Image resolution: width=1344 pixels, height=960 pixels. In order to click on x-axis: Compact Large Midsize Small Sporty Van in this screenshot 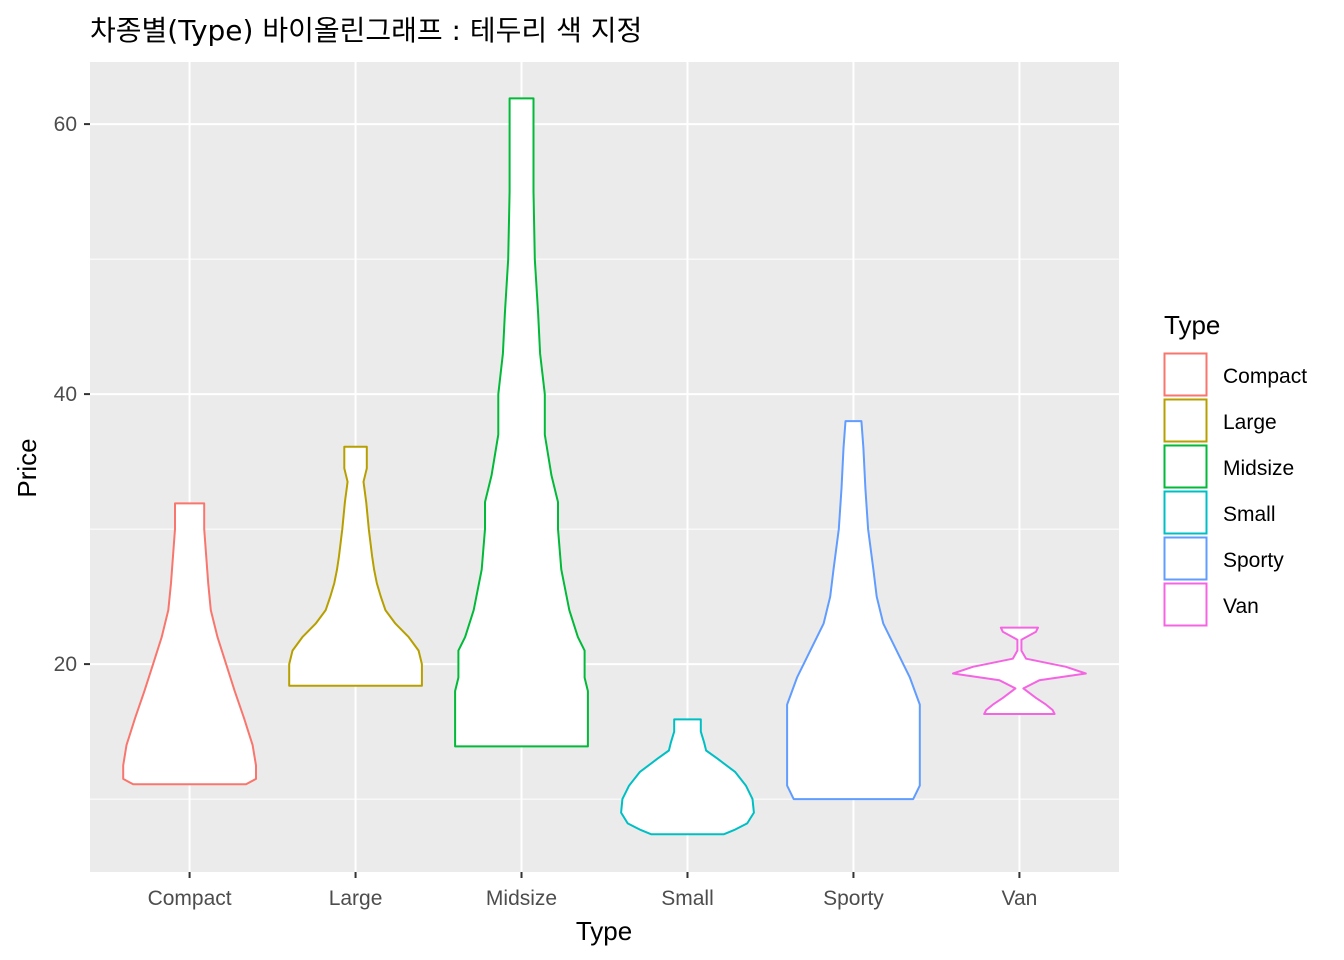, I will do `click(593, 891)`.